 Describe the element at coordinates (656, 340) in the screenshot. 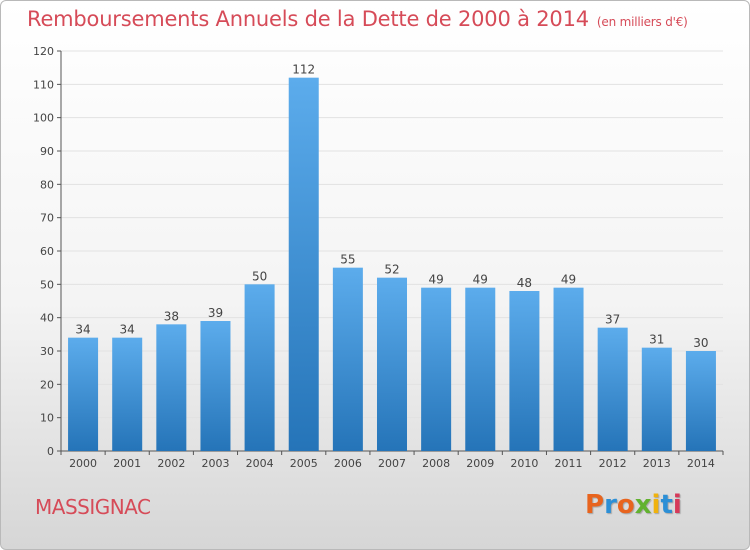

I see `bar-value-label: 31` at that location.